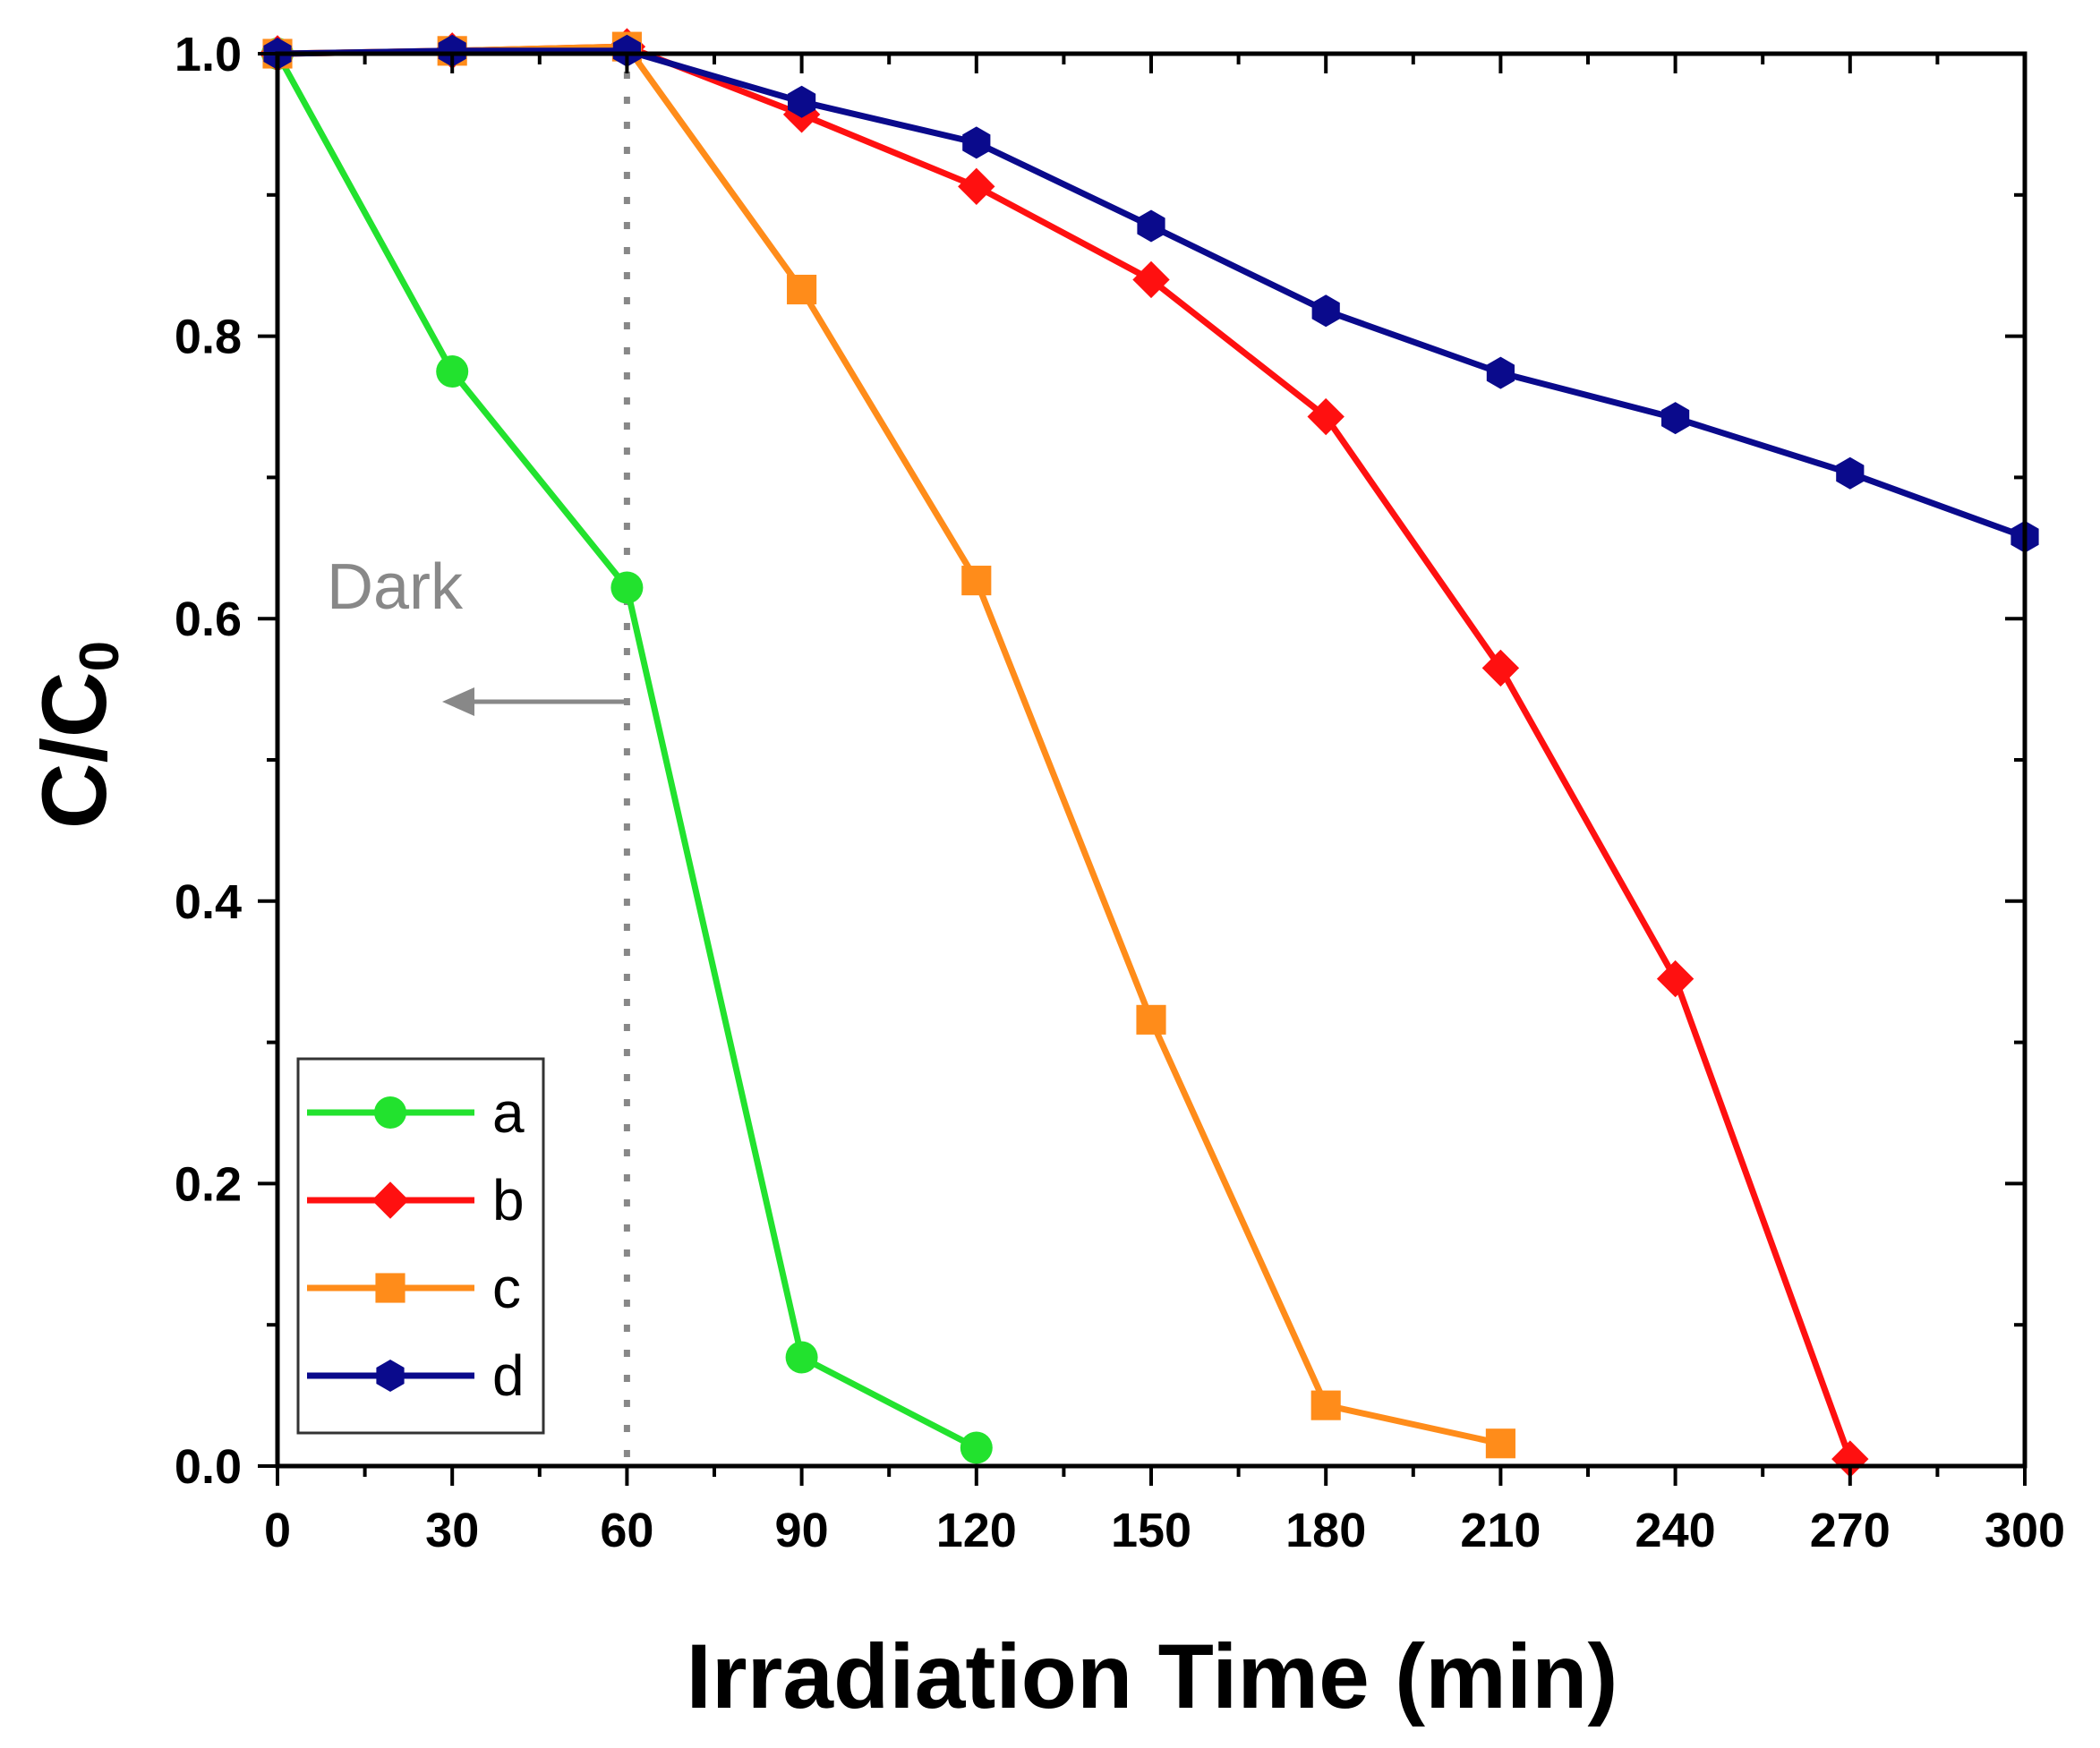  I want to click on legend-box, so click(421, 1246).